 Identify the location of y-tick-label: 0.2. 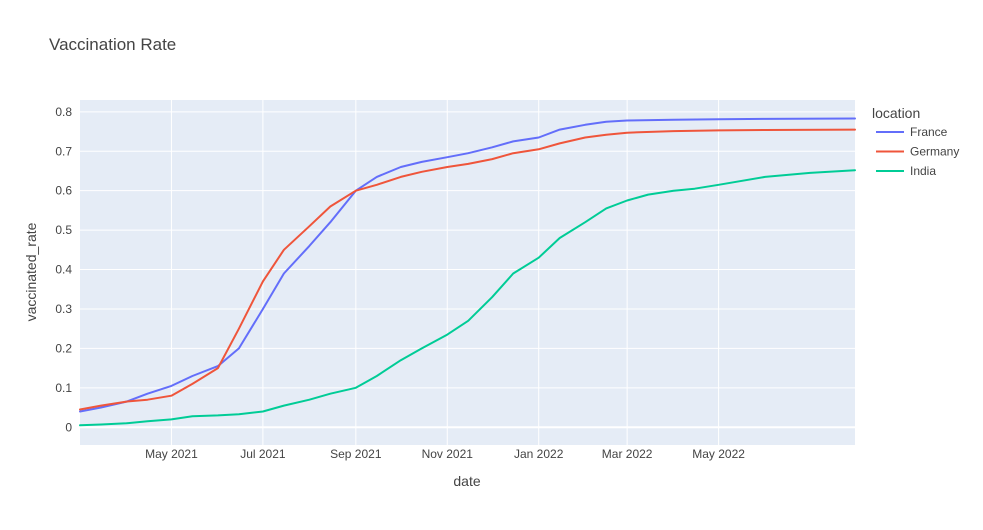
(63, 348).